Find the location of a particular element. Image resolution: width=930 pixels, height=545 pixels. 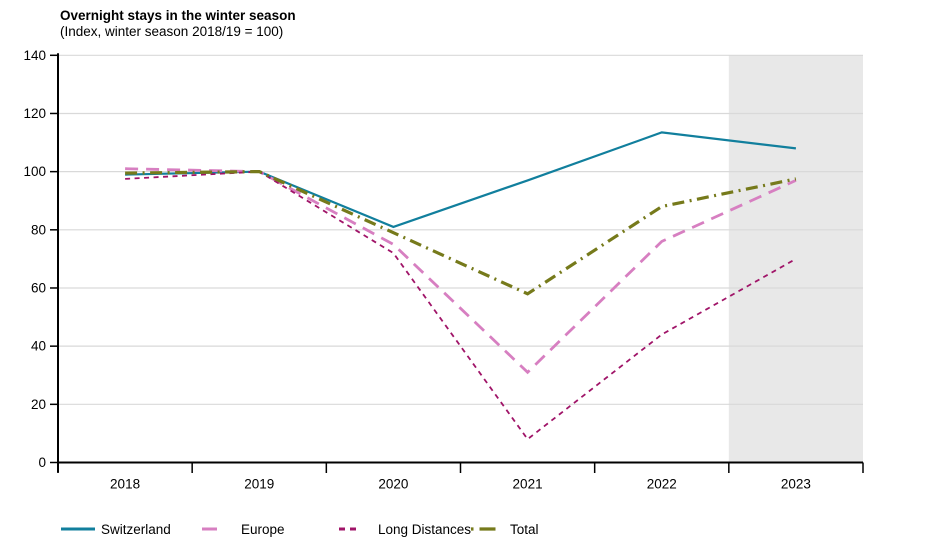

y-axis-label: 100 is located at coordinates (34, 171).